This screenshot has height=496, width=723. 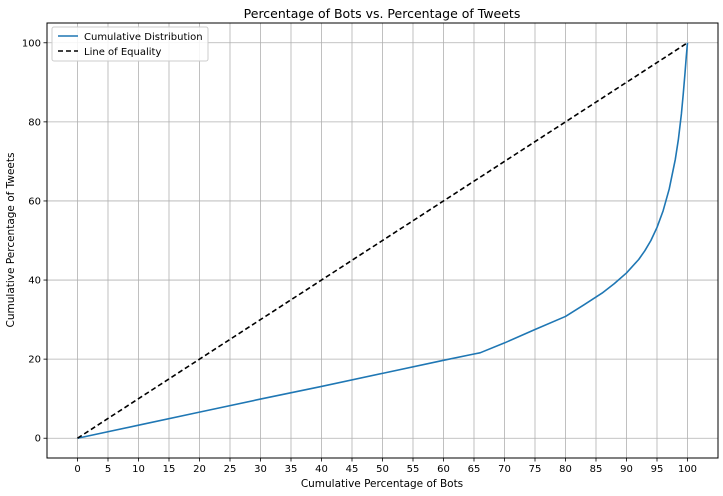 I want to click on legend-box, so click(x=130, y=44).